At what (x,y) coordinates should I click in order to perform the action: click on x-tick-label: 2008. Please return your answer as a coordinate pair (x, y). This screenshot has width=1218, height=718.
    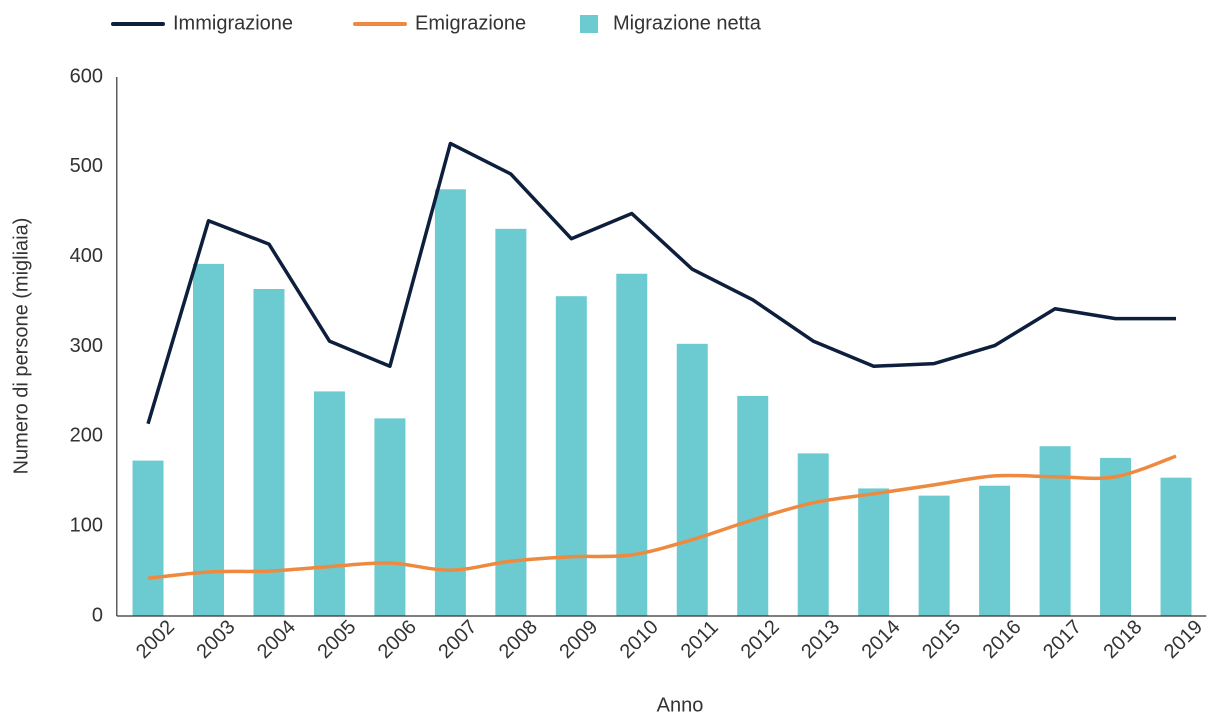
    Looking at the image, I should click on (518, 639).